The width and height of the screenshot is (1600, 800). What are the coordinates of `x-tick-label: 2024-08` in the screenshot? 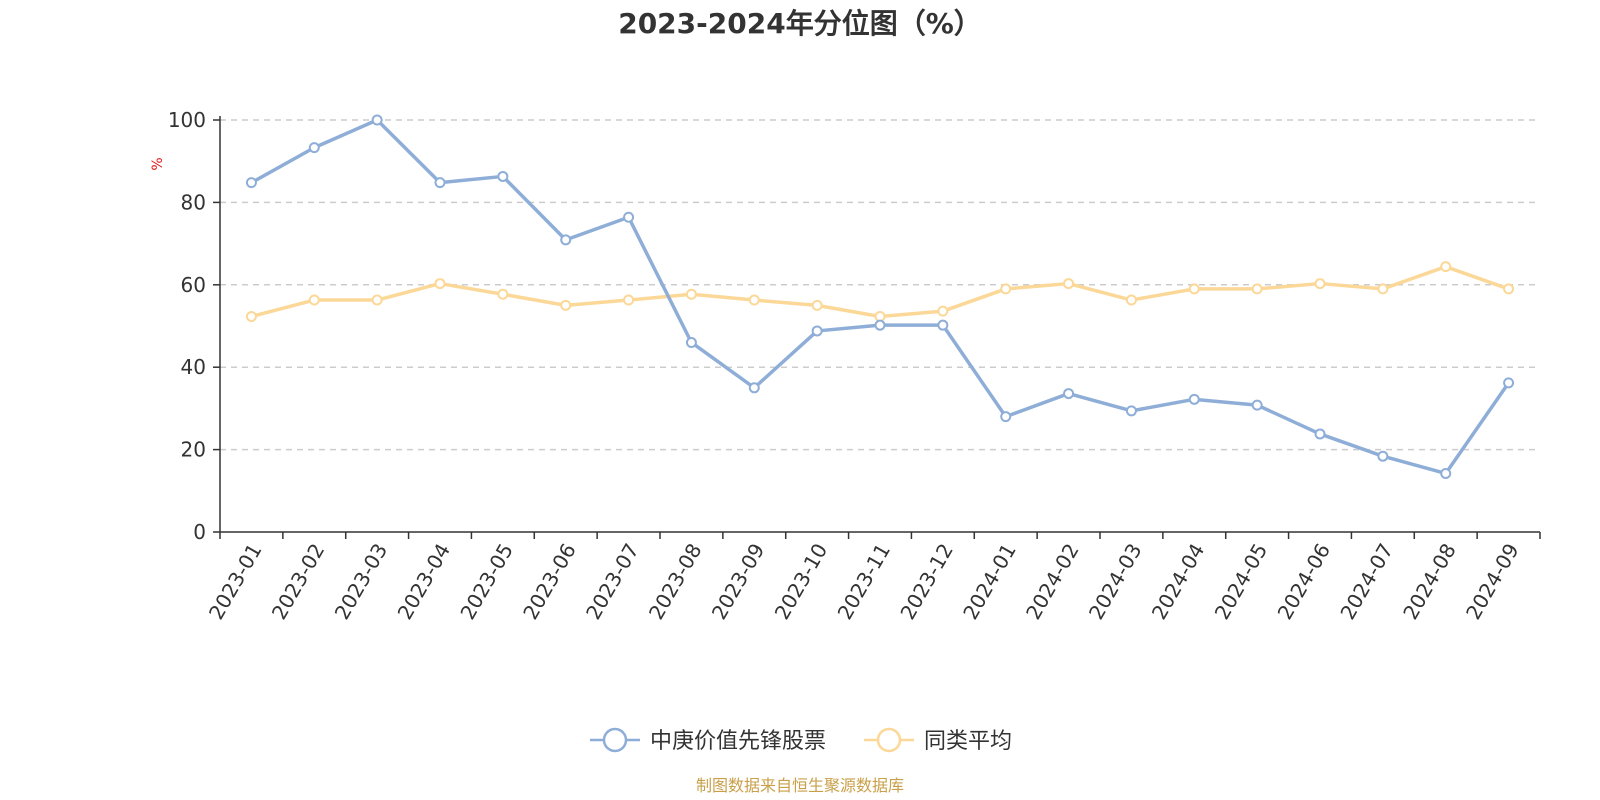 It's located at (1429, 581).